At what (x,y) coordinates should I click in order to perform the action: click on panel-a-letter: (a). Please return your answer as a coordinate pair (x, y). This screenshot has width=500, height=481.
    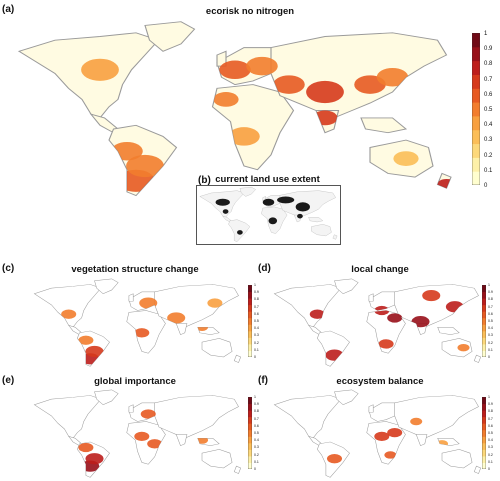
    Looking at the image, I should click on (8, 9).